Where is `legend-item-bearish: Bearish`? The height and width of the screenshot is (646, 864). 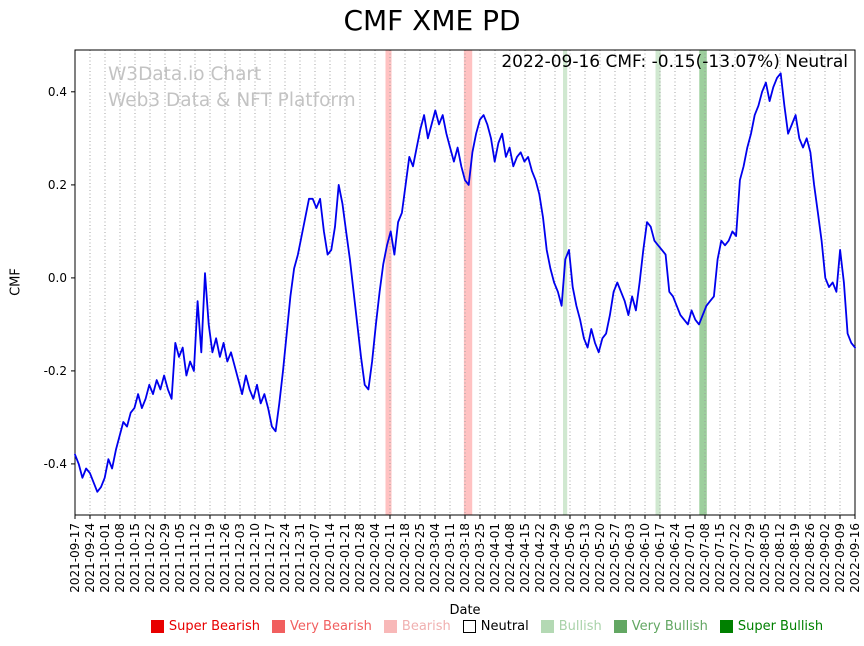
legend-item-bearish: Bearish is located at coordinates (417, 626).